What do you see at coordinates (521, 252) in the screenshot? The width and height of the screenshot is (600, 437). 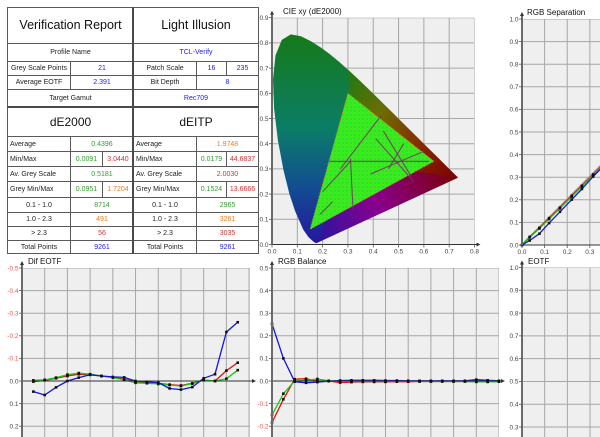 I see `x-tick-label: 0.0` at bounding box center [521, 252].